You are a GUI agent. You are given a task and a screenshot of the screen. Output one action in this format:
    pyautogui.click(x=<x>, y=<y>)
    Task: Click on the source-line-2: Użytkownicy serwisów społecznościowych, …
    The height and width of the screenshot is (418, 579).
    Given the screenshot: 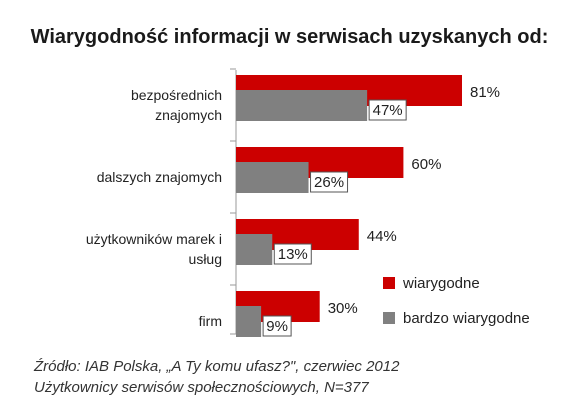 What is the action you would take?
    pyautogui.click(x=201, y=387)
    